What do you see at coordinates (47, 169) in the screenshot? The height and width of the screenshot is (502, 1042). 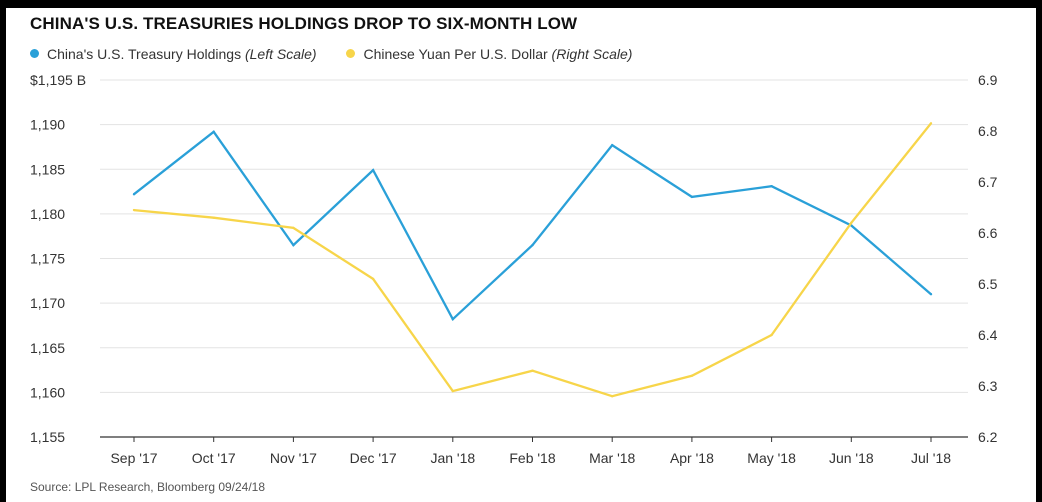 I see `y-left-tick-label: 1,185` at bounding box center [47, 169].